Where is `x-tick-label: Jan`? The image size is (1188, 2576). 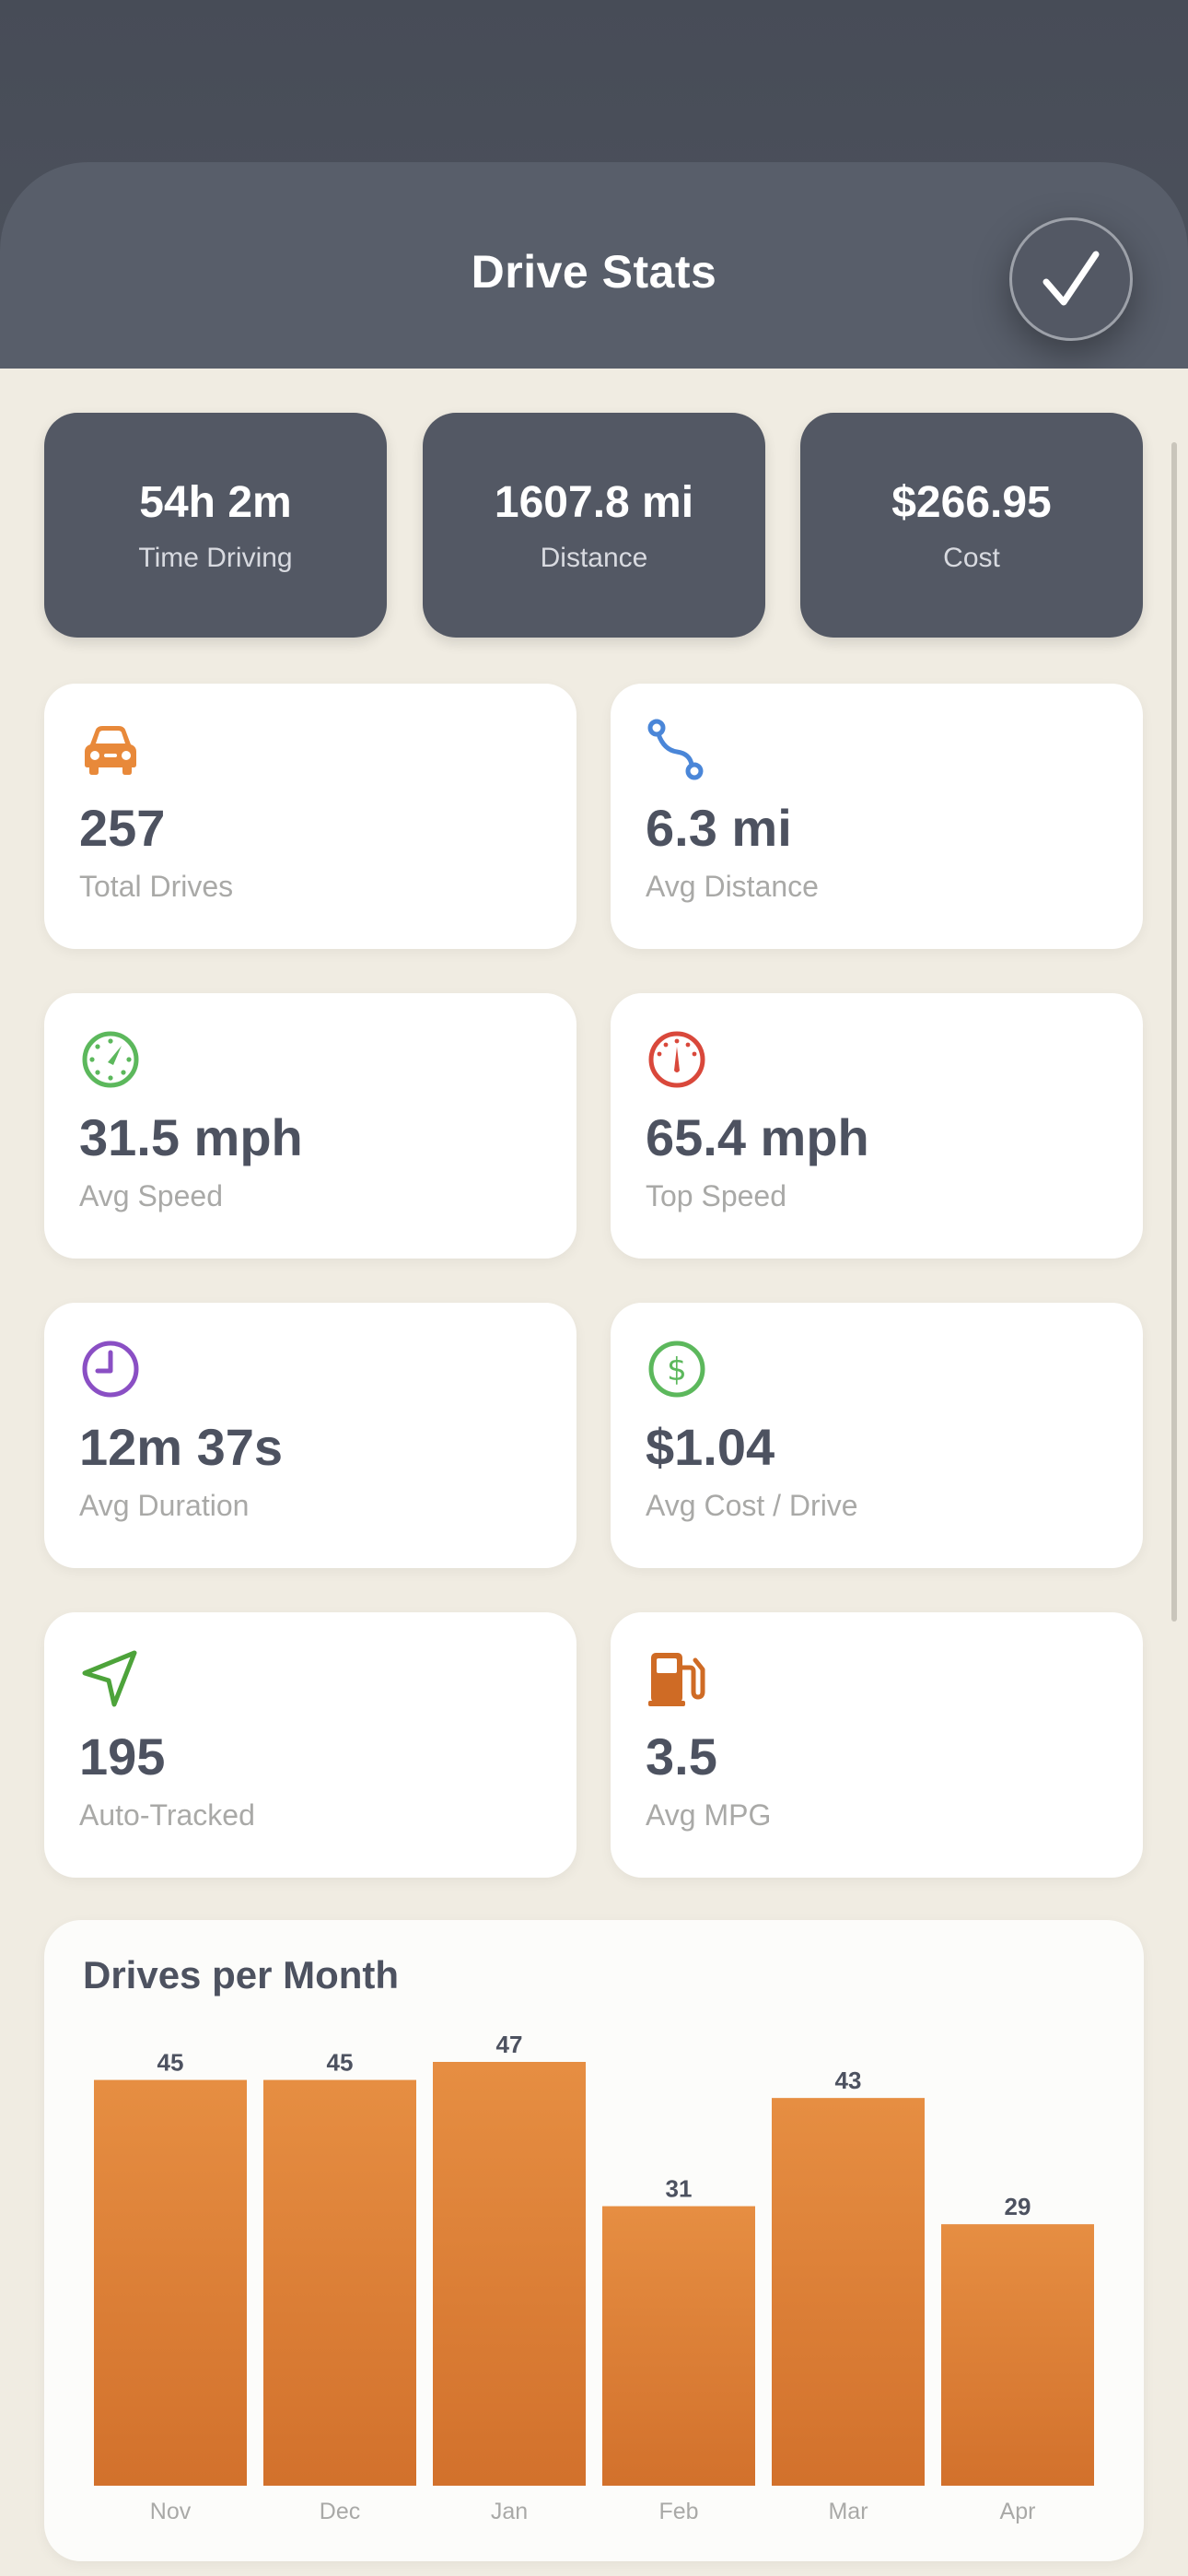
x-tick-label: Jan is located at coordinates (510, 2511).